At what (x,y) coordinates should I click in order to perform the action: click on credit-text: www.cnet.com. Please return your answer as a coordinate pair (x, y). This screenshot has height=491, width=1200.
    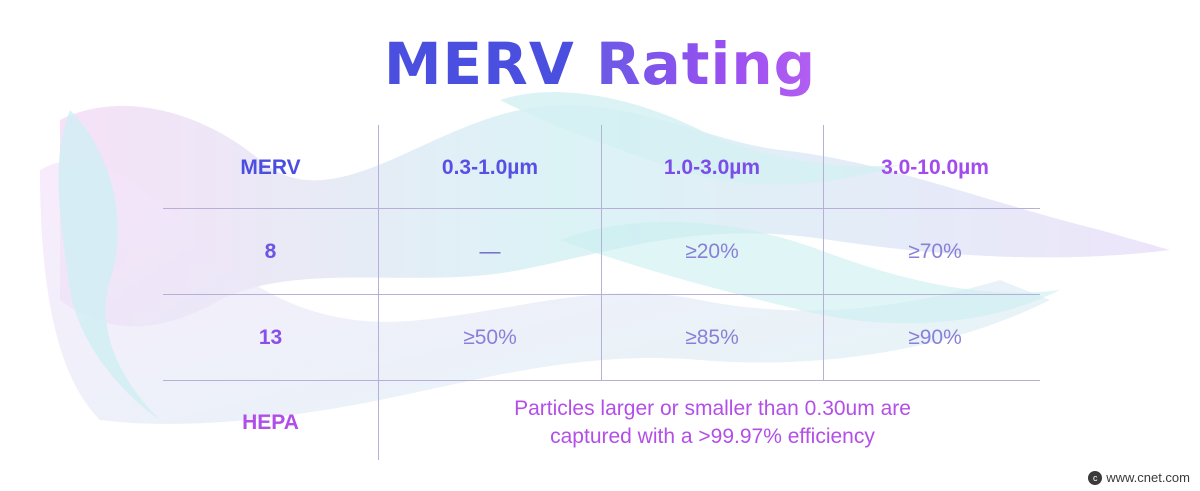
    Looking at the image, I should click on (1148, 477).